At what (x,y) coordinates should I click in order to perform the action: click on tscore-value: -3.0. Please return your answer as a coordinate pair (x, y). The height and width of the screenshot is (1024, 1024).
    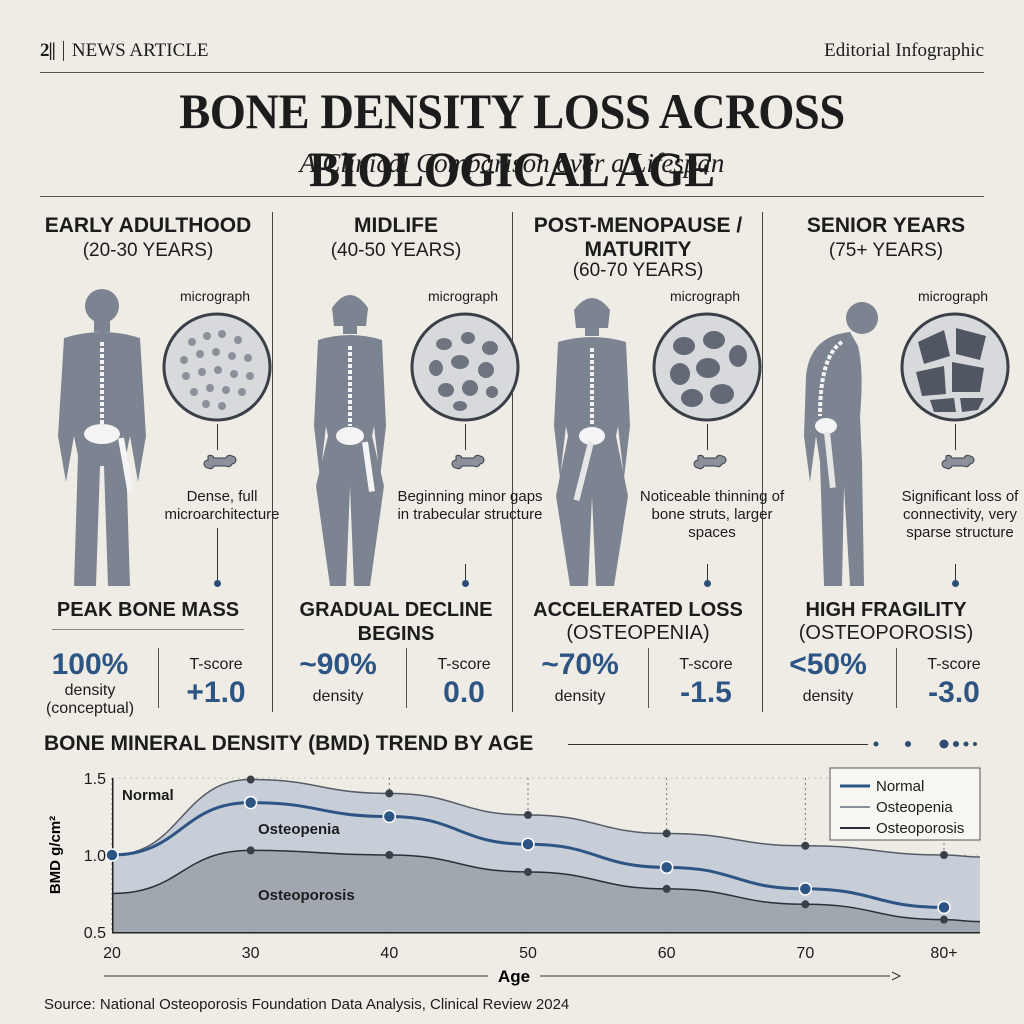
    Looking at the image, I should click on (954, 692).